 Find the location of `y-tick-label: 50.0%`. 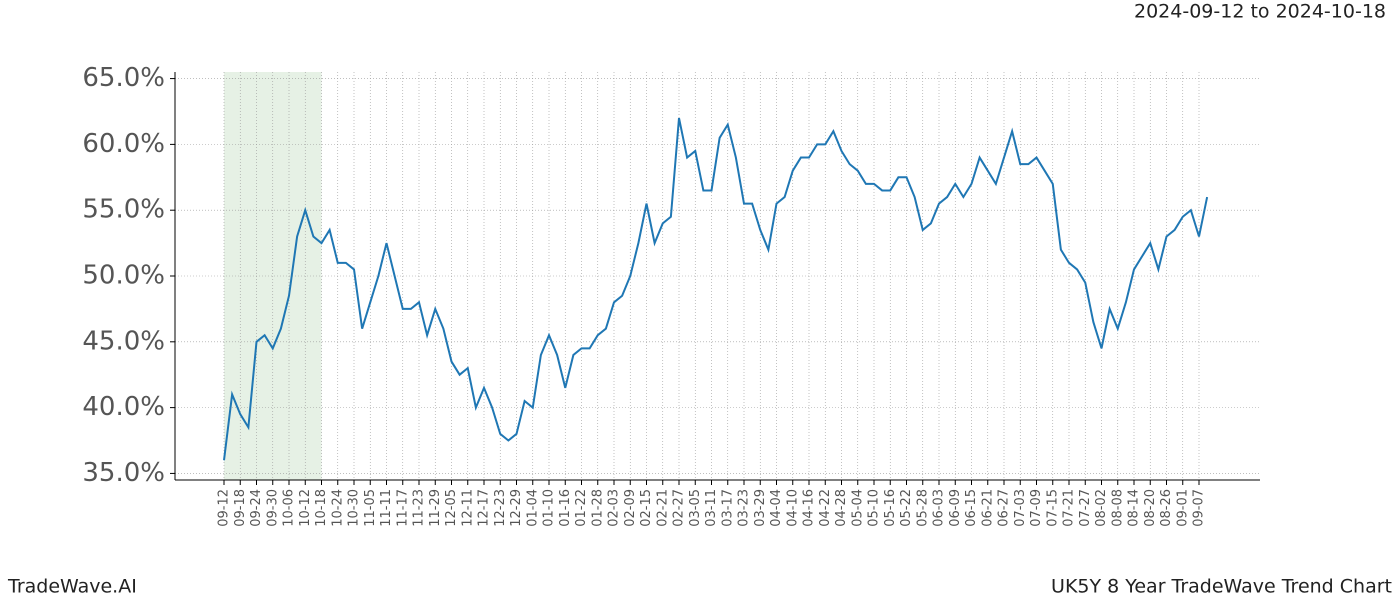

y-tick-label: 50.0% is located at coordinates (123, 276).